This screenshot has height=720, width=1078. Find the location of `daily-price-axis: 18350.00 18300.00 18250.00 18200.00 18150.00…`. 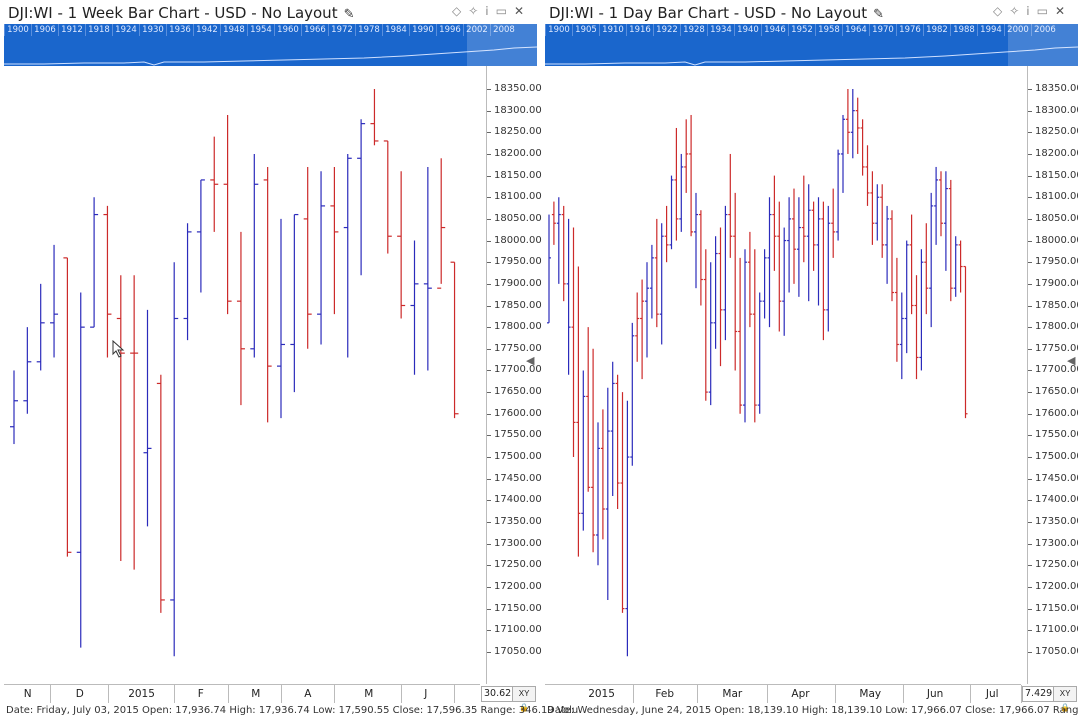

daily-price-axis: 18350.00 18300.00 18250.00 18200.00 18150.00… is located at coordinates (1053, 375).